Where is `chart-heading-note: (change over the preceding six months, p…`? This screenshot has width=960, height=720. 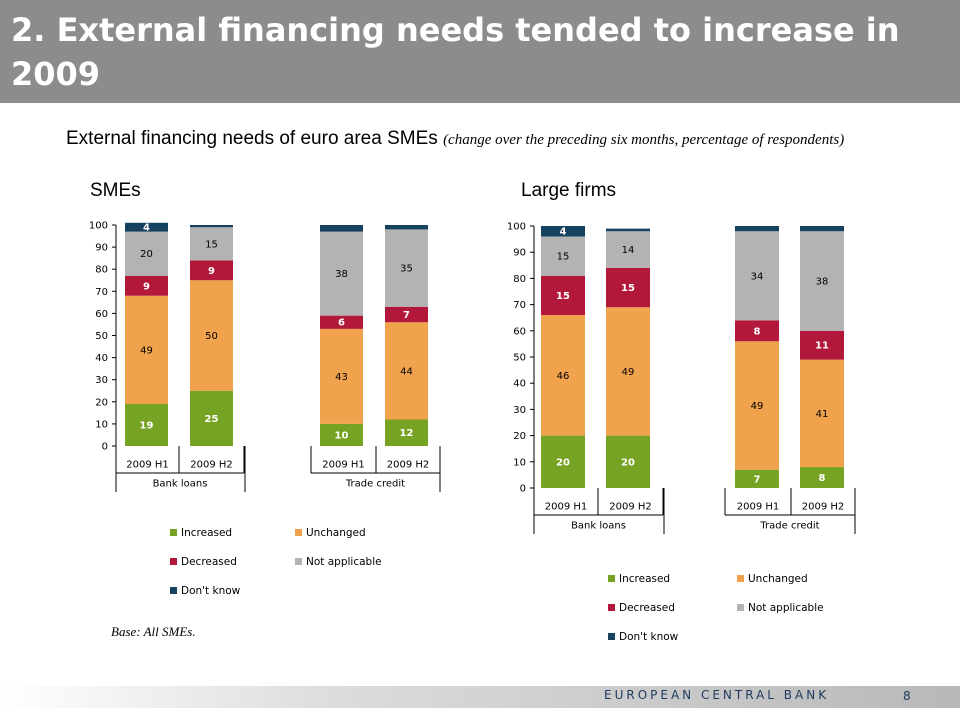
chart-heading-note: (change over the preceding six months, p… is located at coordinates (644, 140).